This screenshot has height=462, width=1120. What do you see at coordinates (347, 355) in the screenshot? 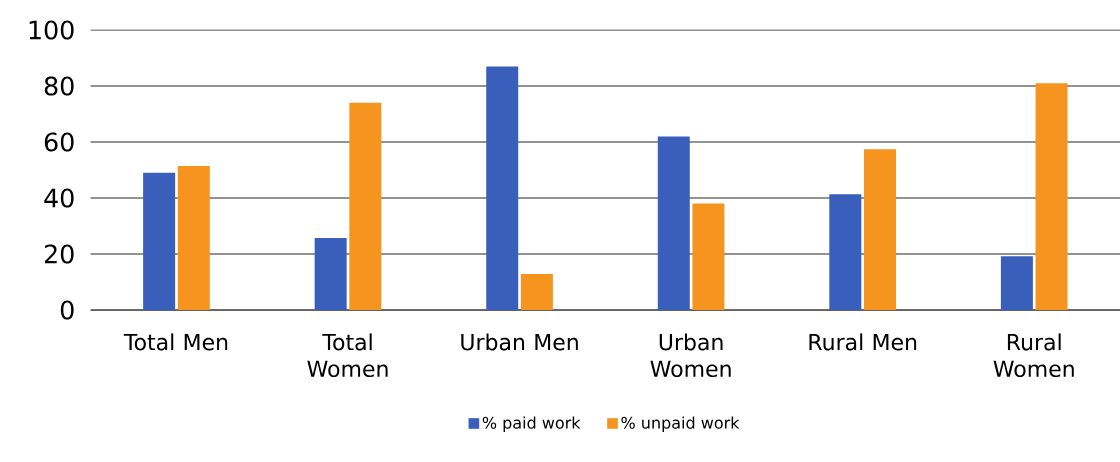
I see `x-tick-label: Total Women` at bounding box center [347, 355].